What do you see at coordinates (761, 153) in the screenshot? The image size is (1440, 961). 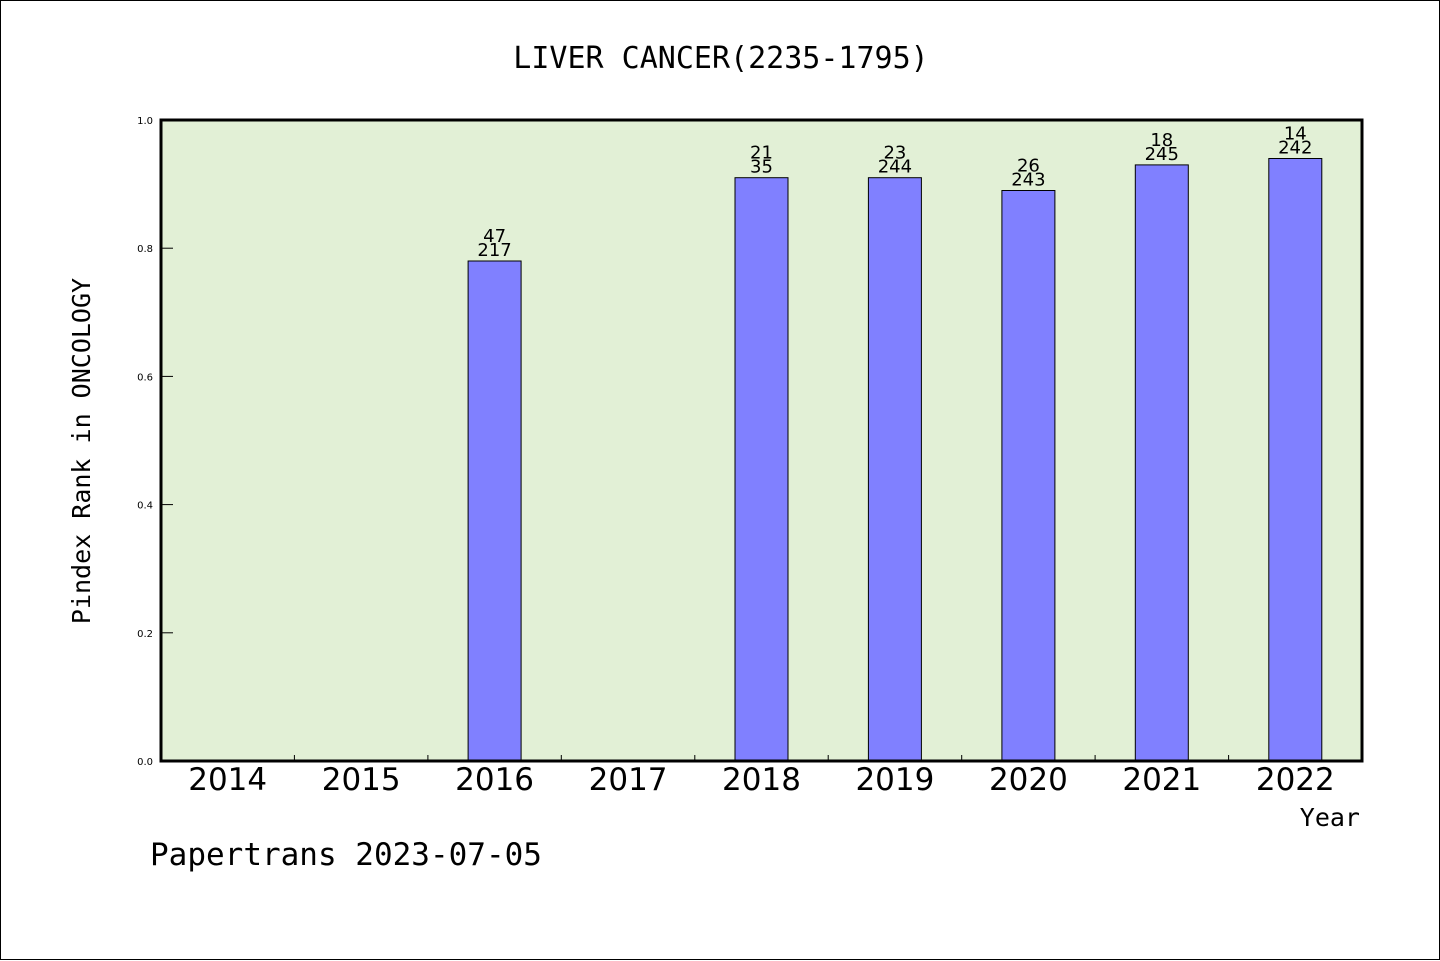 I see `bar-label-top-2018: 21` at bounding box center [761, 153].